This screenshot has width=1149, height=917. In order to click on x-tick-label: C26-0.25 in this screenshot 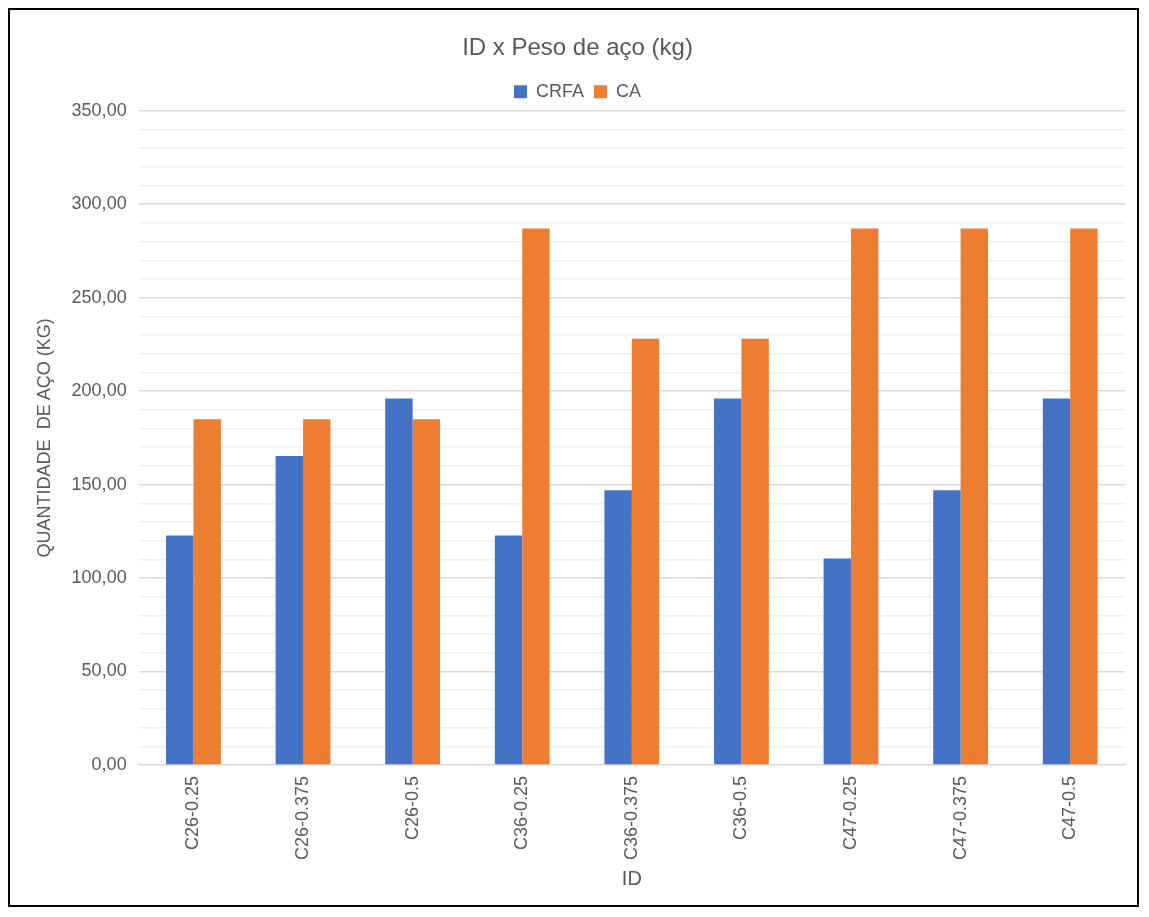, I will do `click(192, 812)`.